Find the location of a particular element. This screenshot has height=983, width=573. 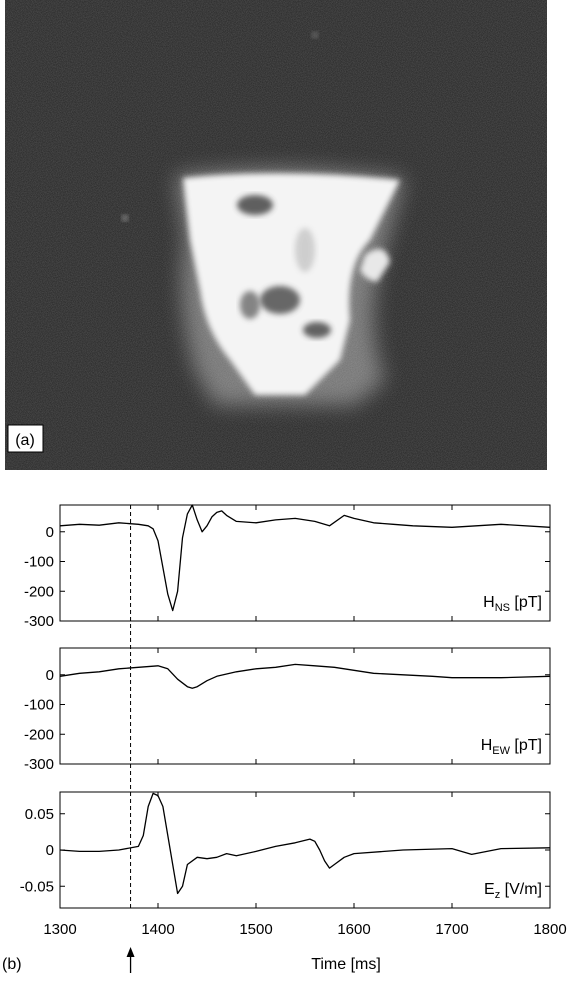

panel-a-label: (a) is located at coordinates (25, 440).